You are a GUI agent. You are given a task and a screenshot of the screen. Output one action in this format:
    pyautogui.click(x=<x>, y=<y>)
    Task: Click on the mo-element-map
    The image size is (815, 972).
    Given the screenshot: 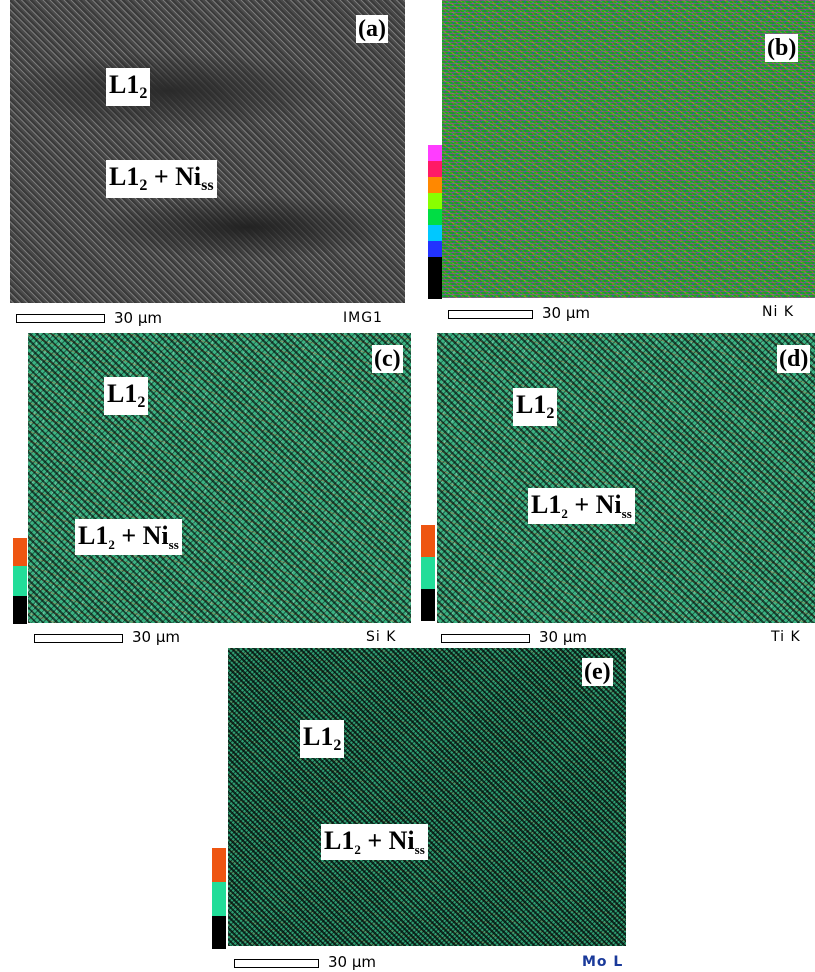 What is the action you would take?
    pyautogui.click(x=427, y=797)
    